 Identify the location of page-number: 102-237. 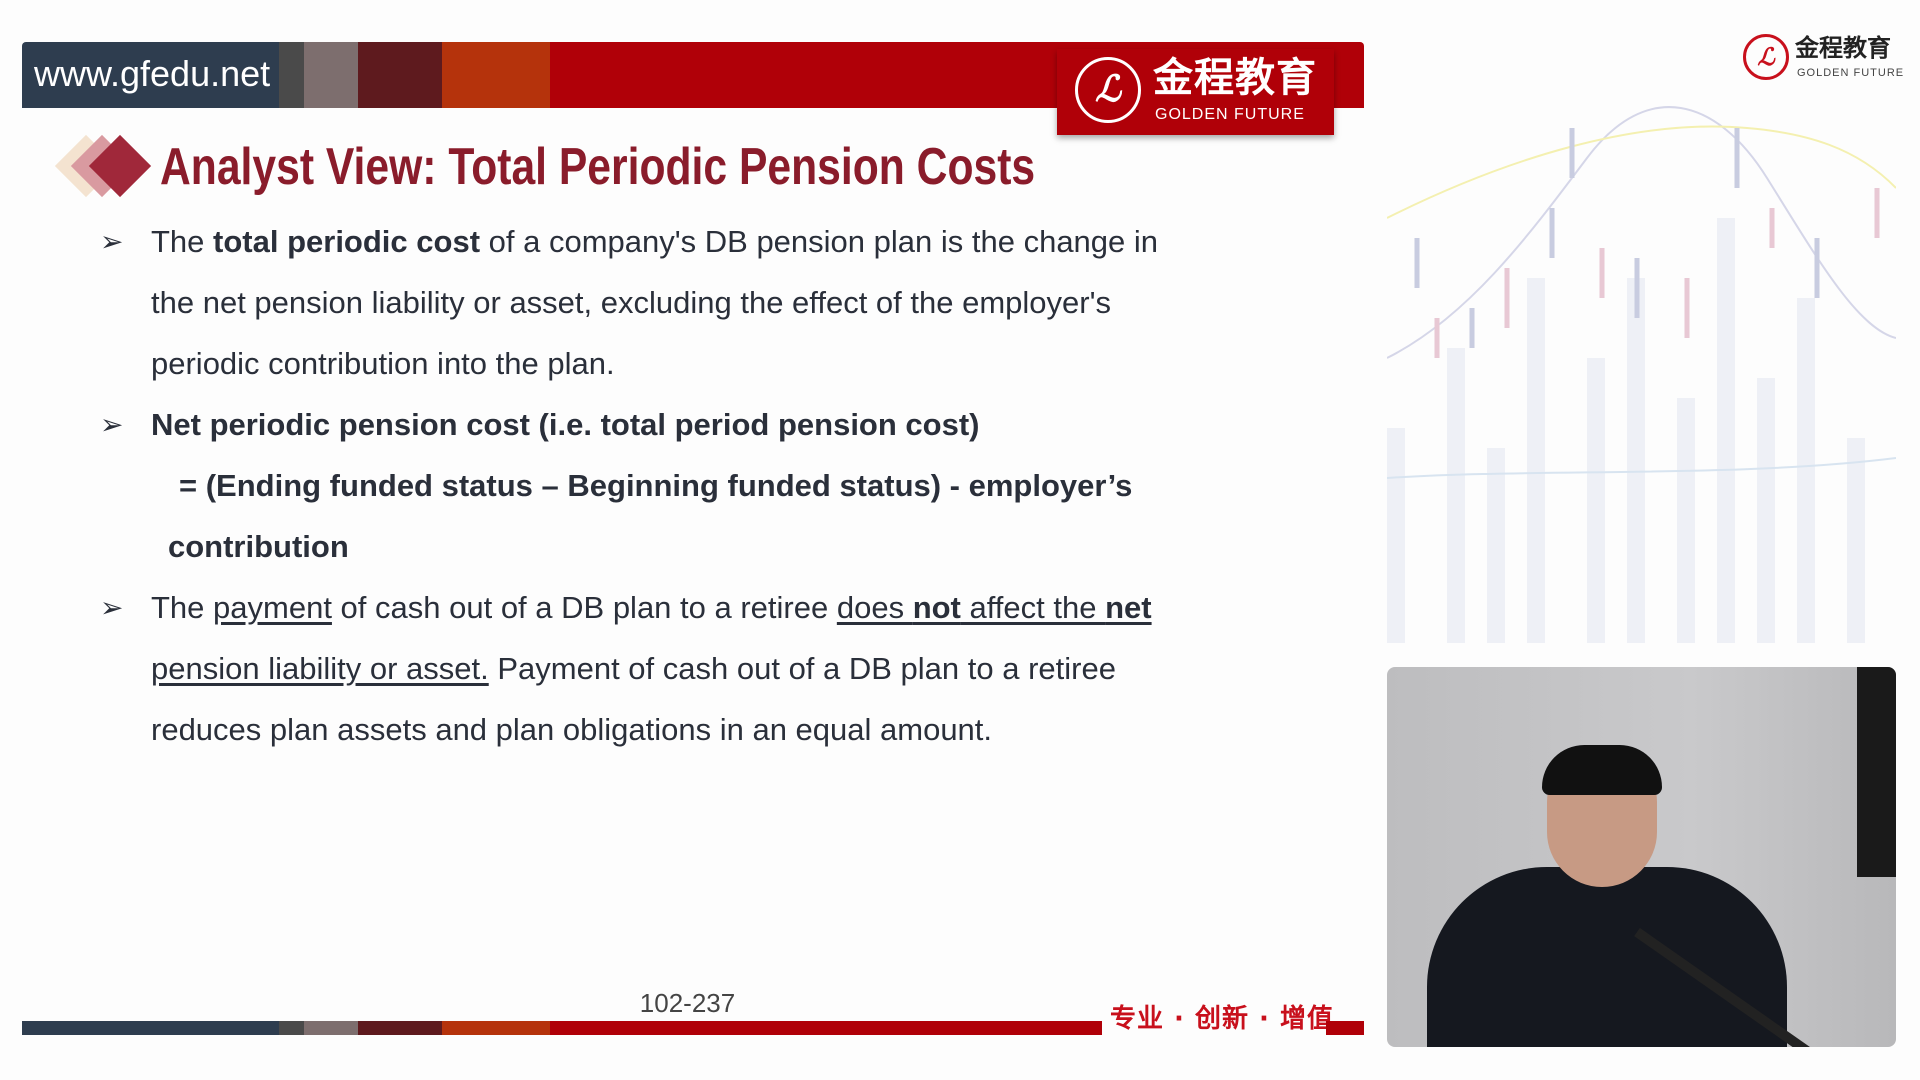
(687, 1003).